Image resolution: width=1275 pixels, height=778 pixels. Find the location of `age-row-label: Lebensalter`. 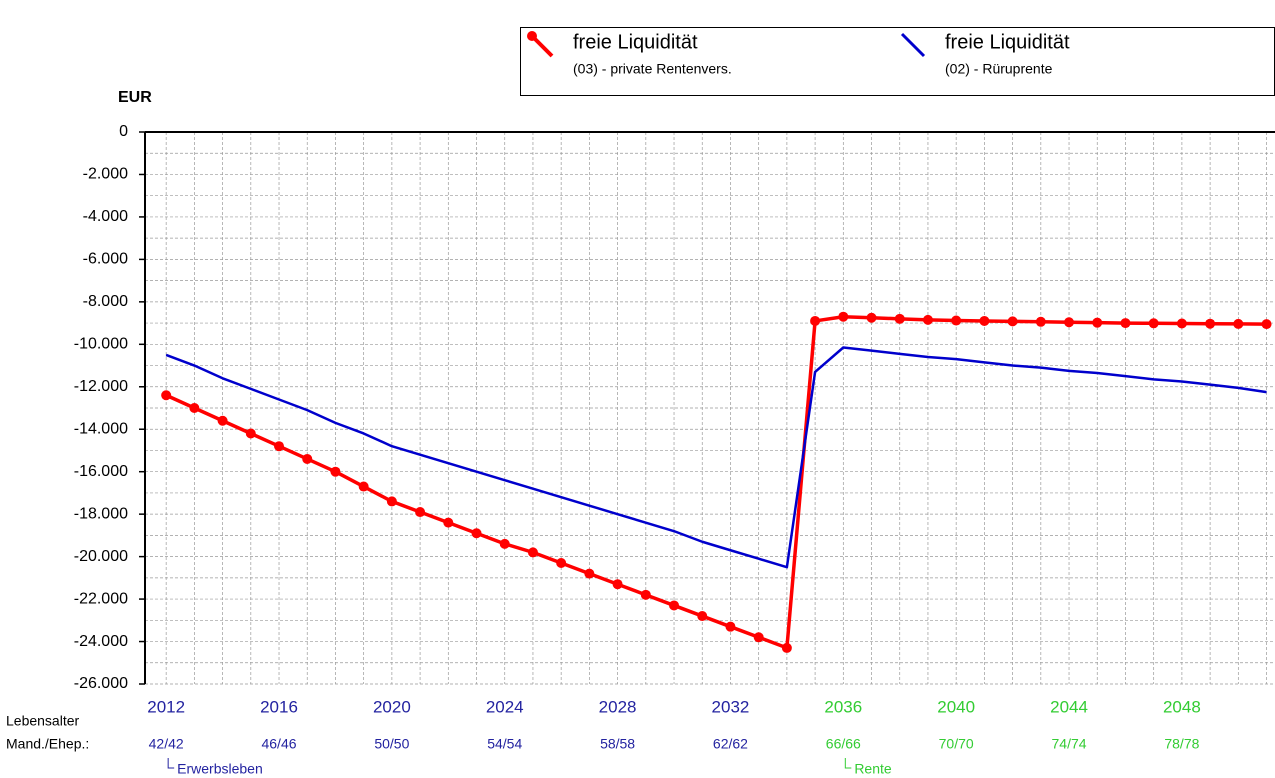

age-row-label: Lebensalter is located at coordinates (43, 721).